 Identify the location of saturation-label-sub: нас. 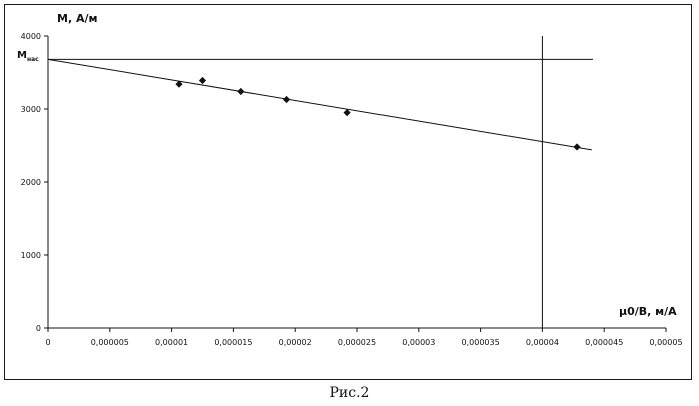
(33, 59).